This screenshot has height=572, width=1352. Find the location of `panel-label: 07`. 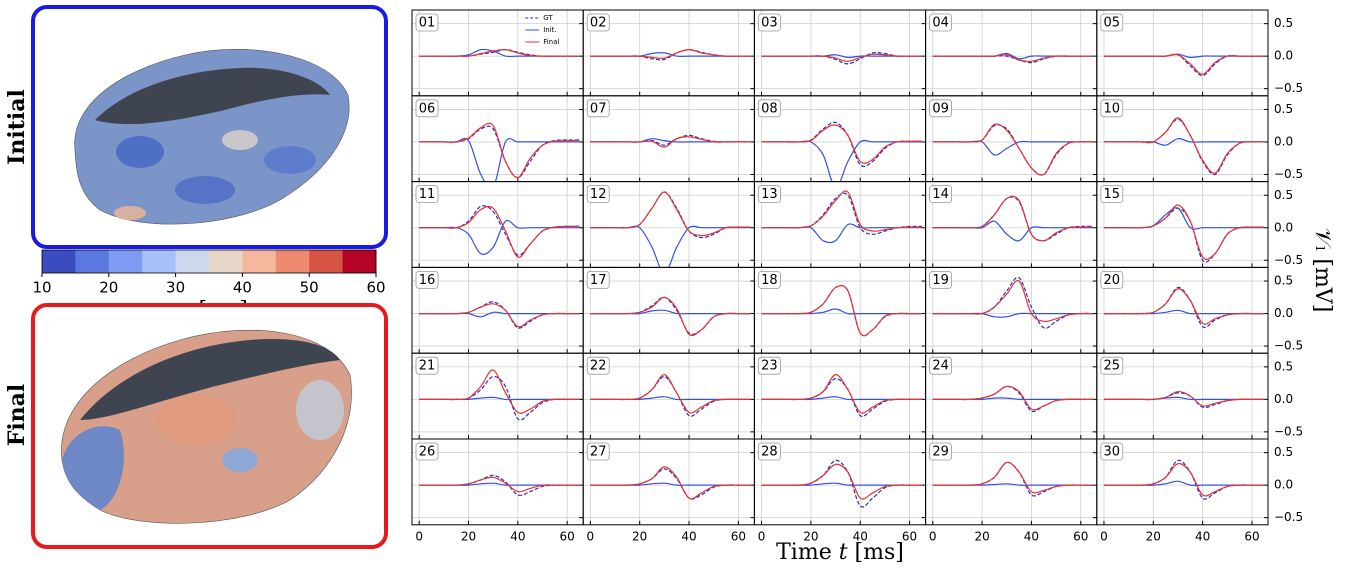

panel-label: 07 is located at coordinates (598, 108).